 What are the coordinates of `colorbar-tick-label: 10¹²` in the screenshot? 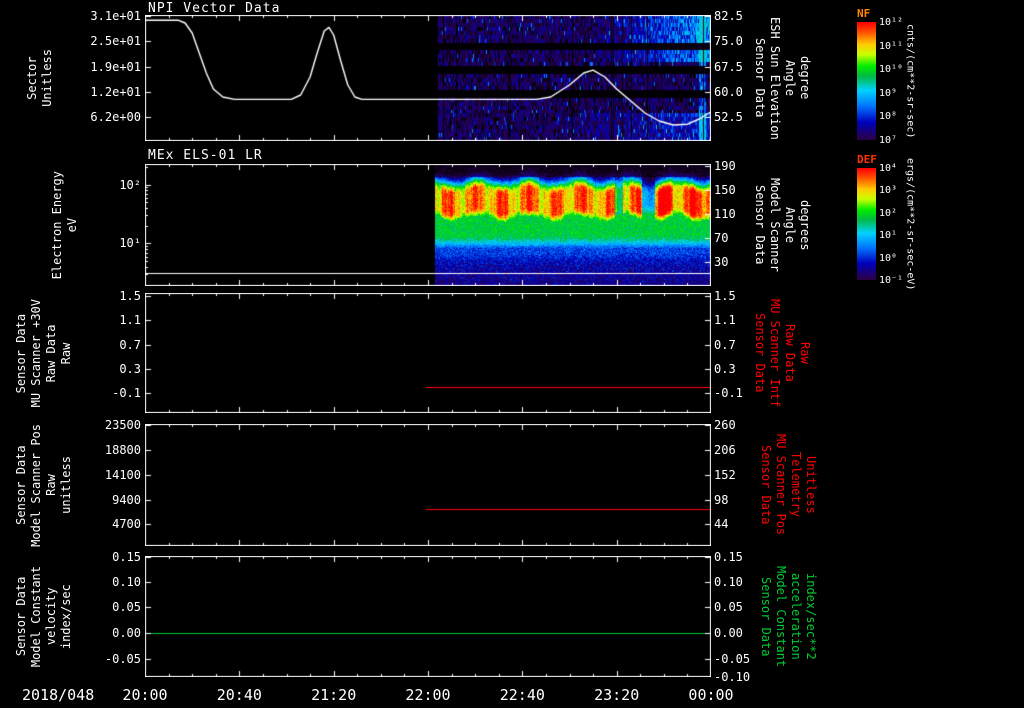 It's located at (891, 22).